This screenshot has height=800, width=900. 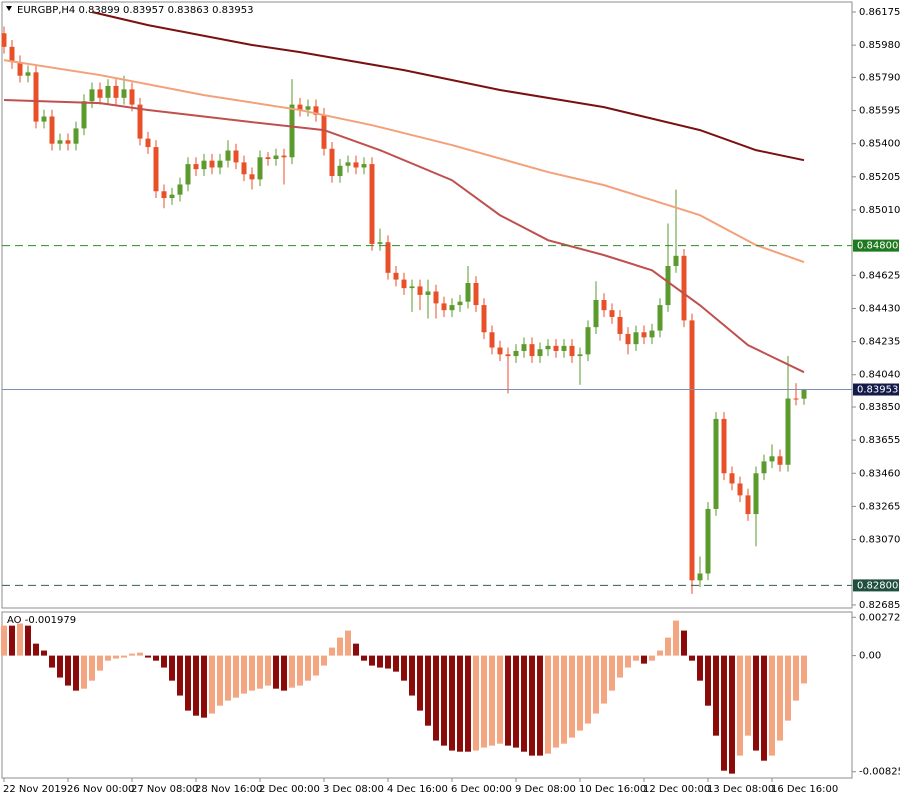 What do you see at coordinates (232, 10) in the screenshot?
I see `close: 0.83953` at bounding box center [232, 10].